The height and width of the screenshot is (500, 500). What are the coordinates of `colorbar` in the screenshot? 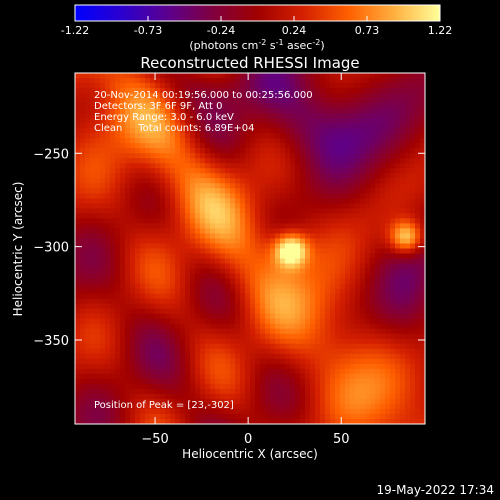 It's located at (257, 13).